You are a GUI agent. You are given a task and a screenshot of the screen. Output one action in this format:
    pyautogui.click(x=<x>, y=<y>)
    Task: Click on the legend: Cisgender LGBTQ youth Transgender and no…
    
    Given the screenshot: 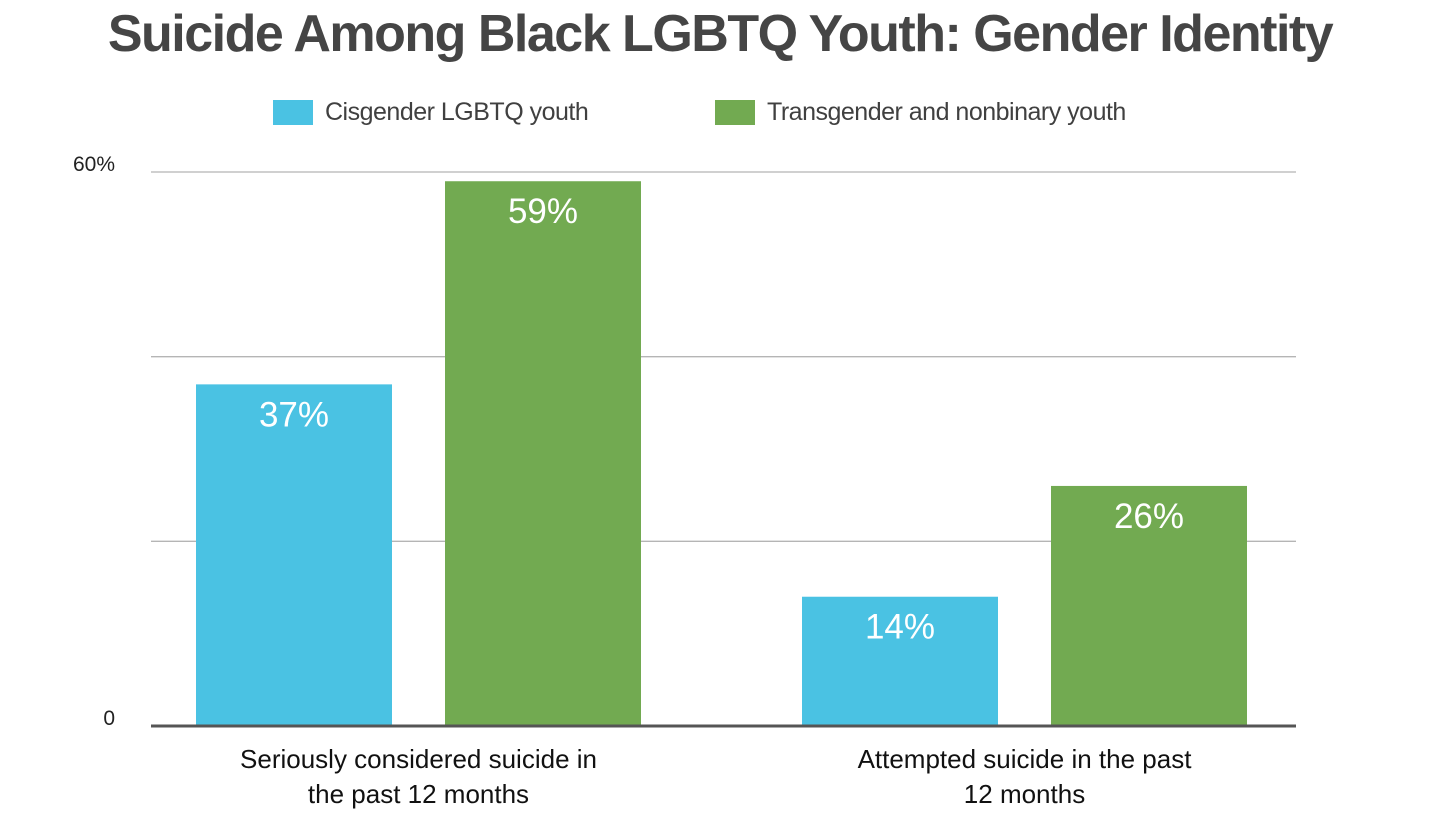 What is the action you would take?
    pyautogui.click(x=720, y=112)
    